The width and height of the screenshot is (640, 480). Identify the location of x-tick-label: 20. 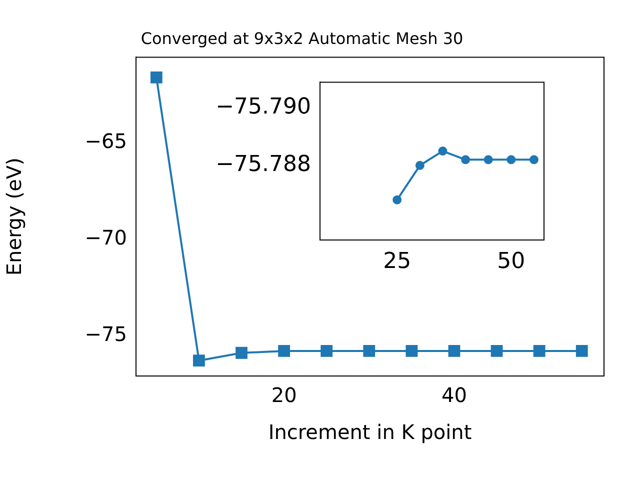
(284, 395).